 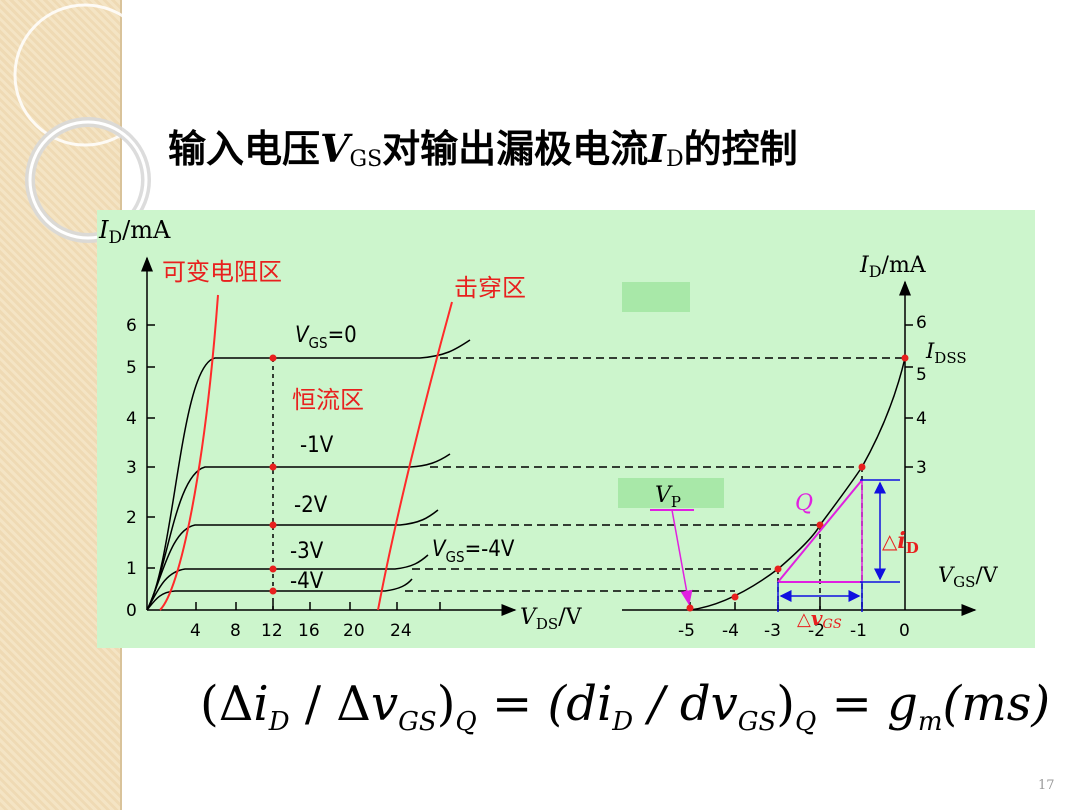 I want to click on transfer-dot-idss, so click(x=905, y=358).